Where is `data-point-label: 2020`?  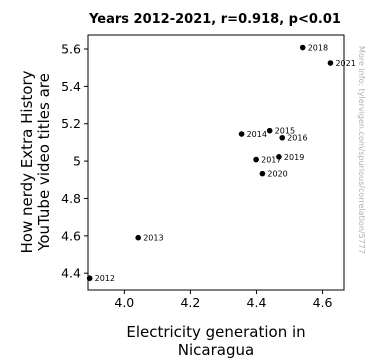 data-point-label: 2020 is located at coordinates (277, 174).